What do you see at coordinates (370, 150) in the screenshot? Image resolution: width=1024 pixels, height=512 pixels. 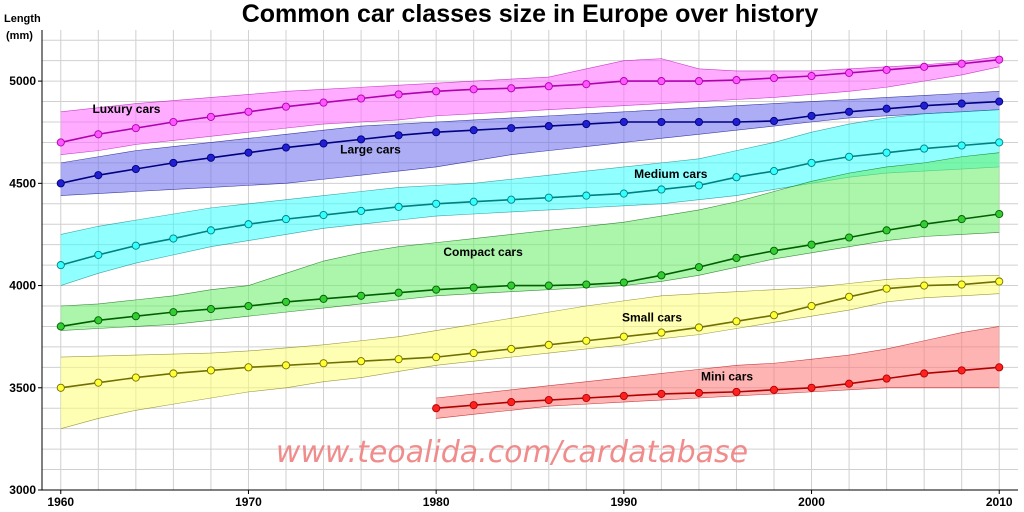 I see `large-cars-label: Large cars` at bounding box center [370, 150].